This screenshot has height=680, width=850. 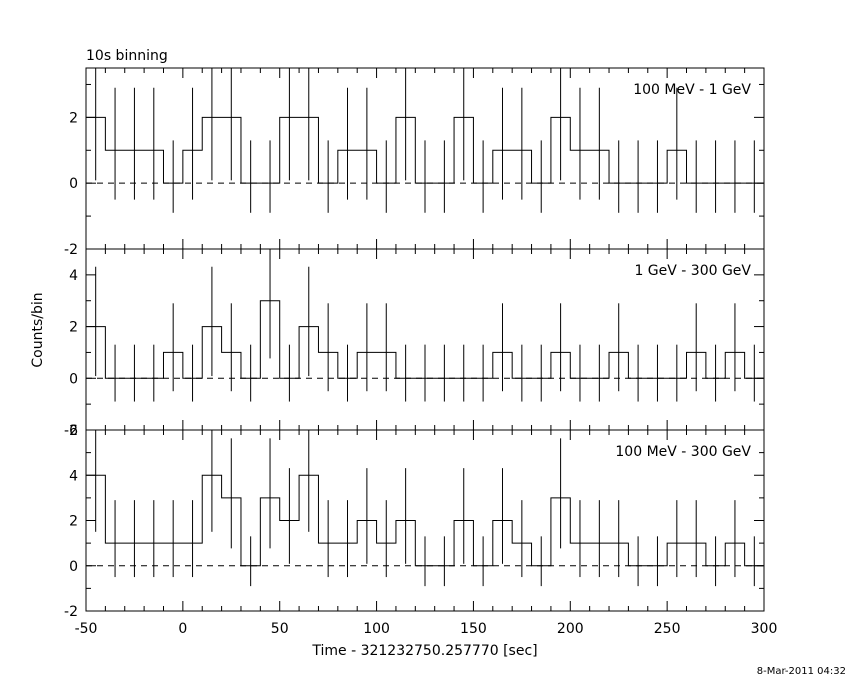 What do you see at coordinates (73, 431) in the screenshot?
I see `y-tick-label: 6` at bounding box center [73, 431].